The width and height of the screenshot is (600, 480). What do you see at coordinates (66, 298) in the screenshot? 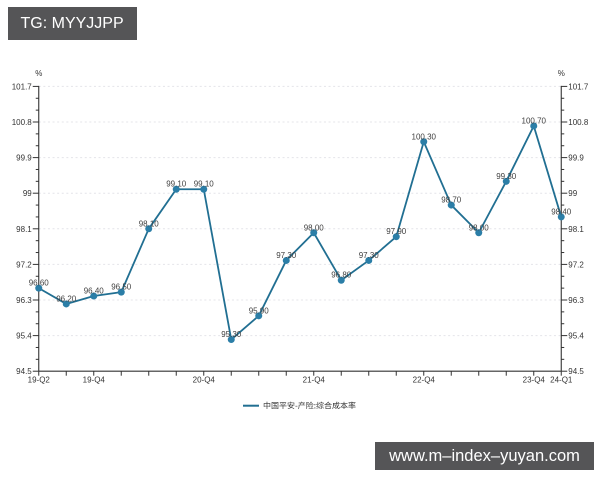
I see `svg-text: 96.20` at bounding box center [66, 298].